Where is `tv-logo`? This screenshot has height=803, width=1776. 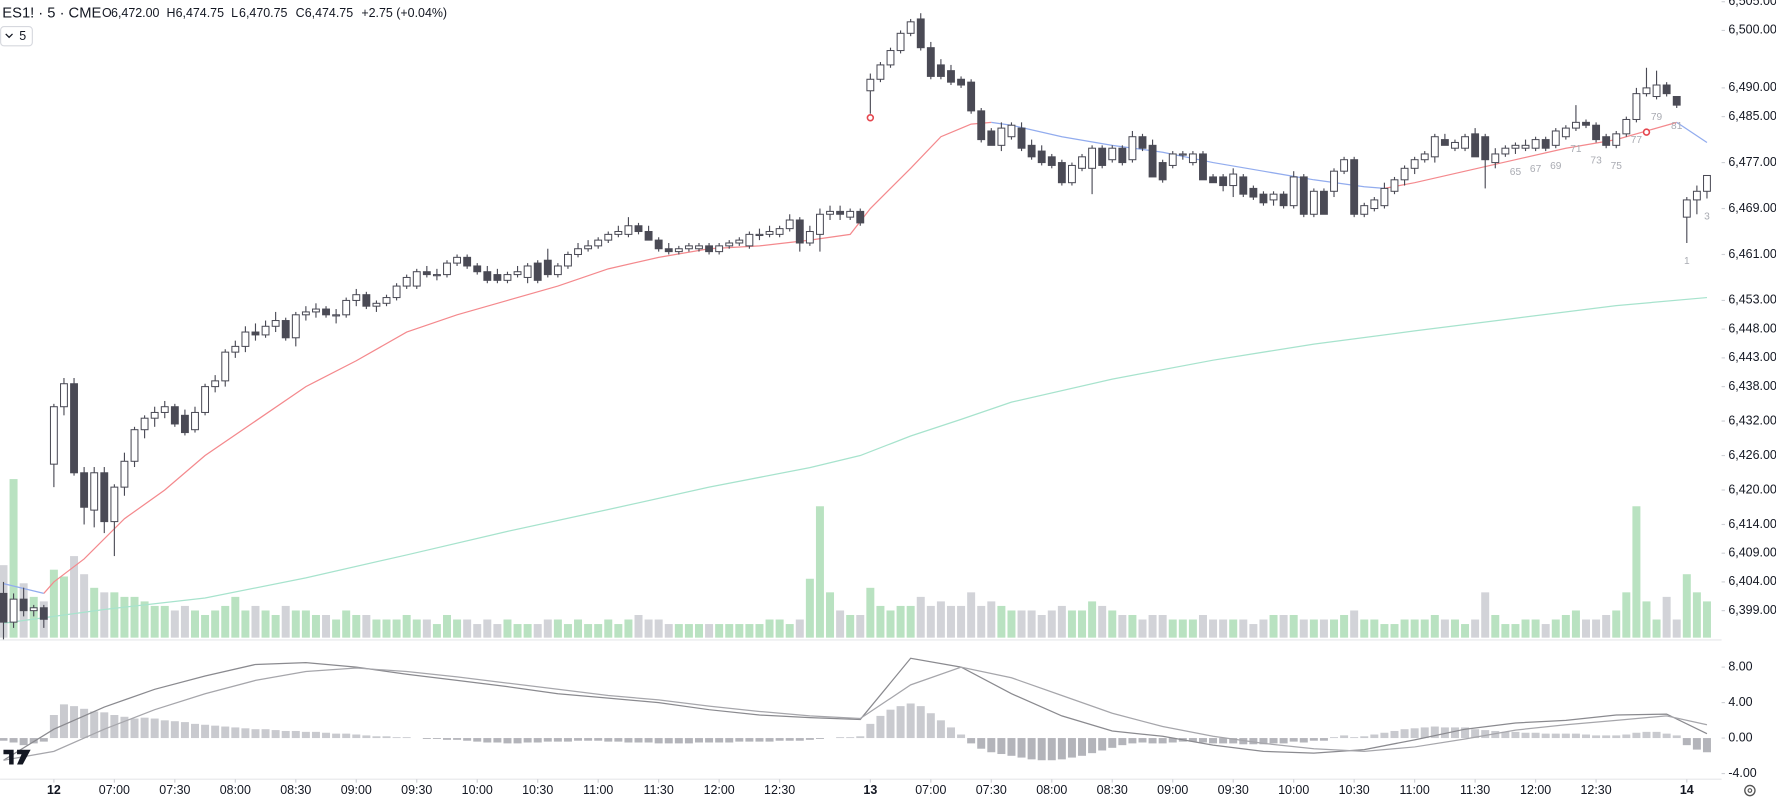 tv-logo is located at coordinates (17, 757).